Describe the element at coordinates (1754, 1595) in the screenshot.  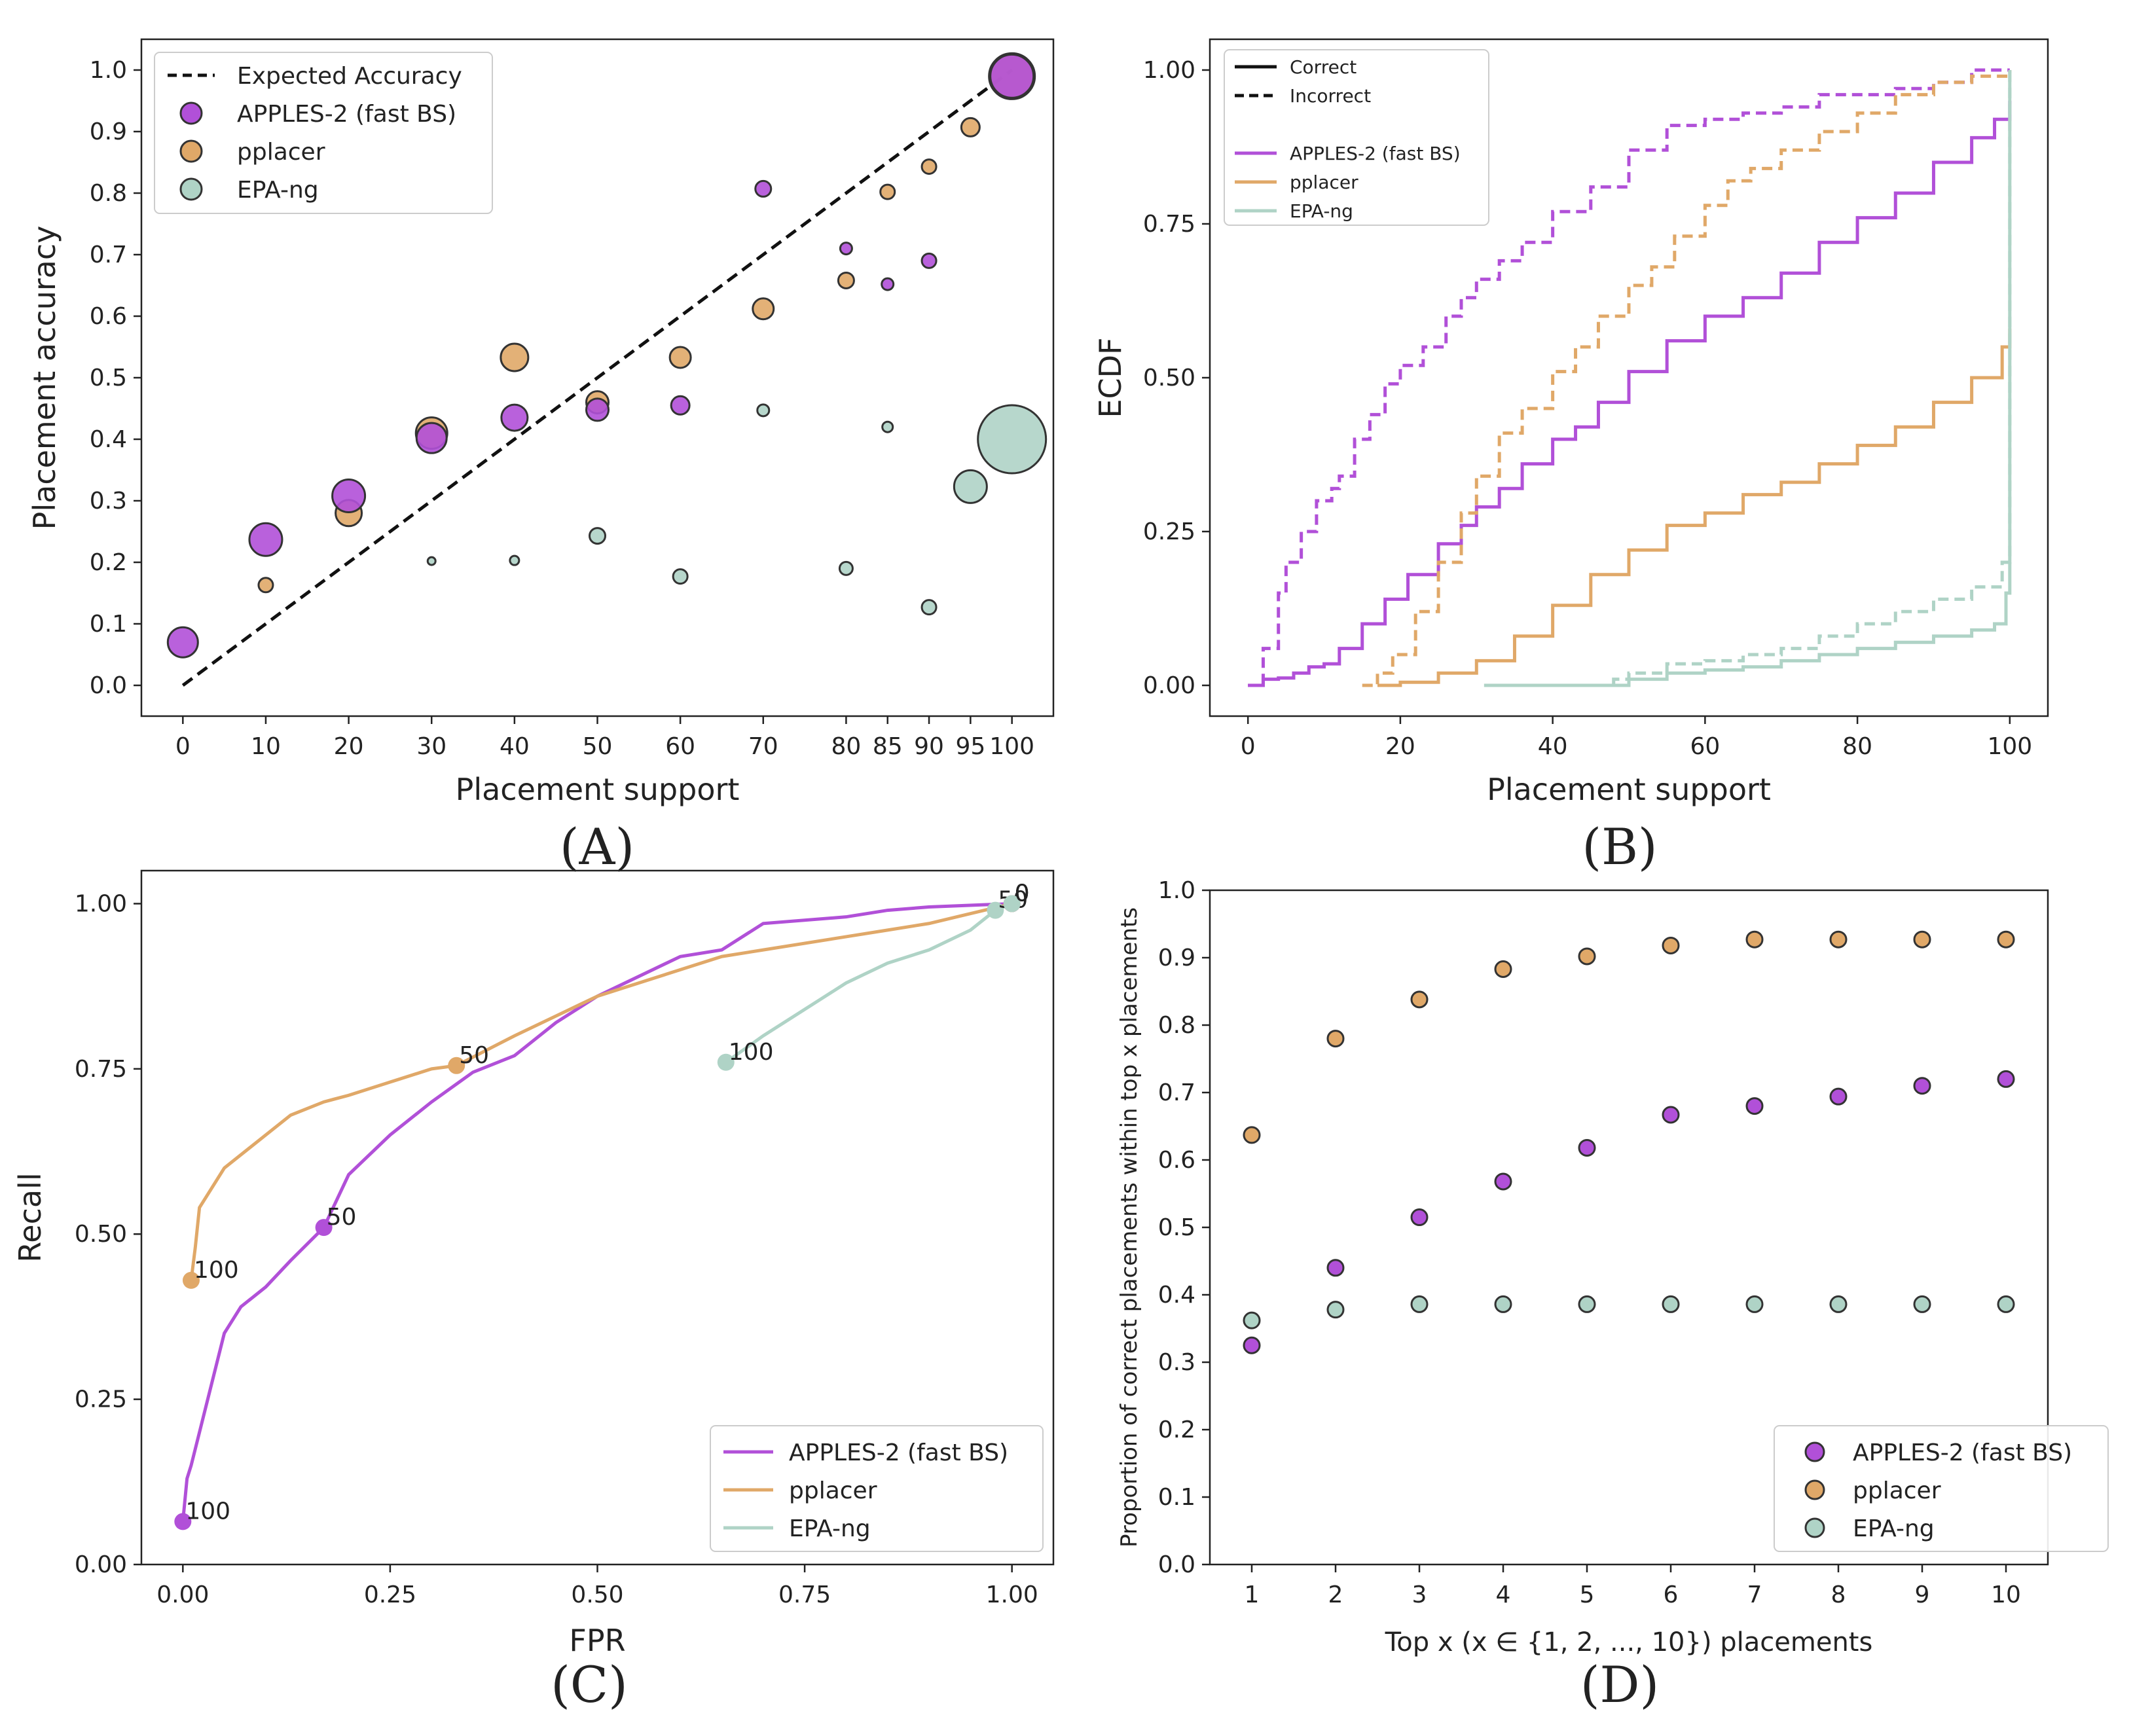
I see `x-tick-label: 7` at that location.